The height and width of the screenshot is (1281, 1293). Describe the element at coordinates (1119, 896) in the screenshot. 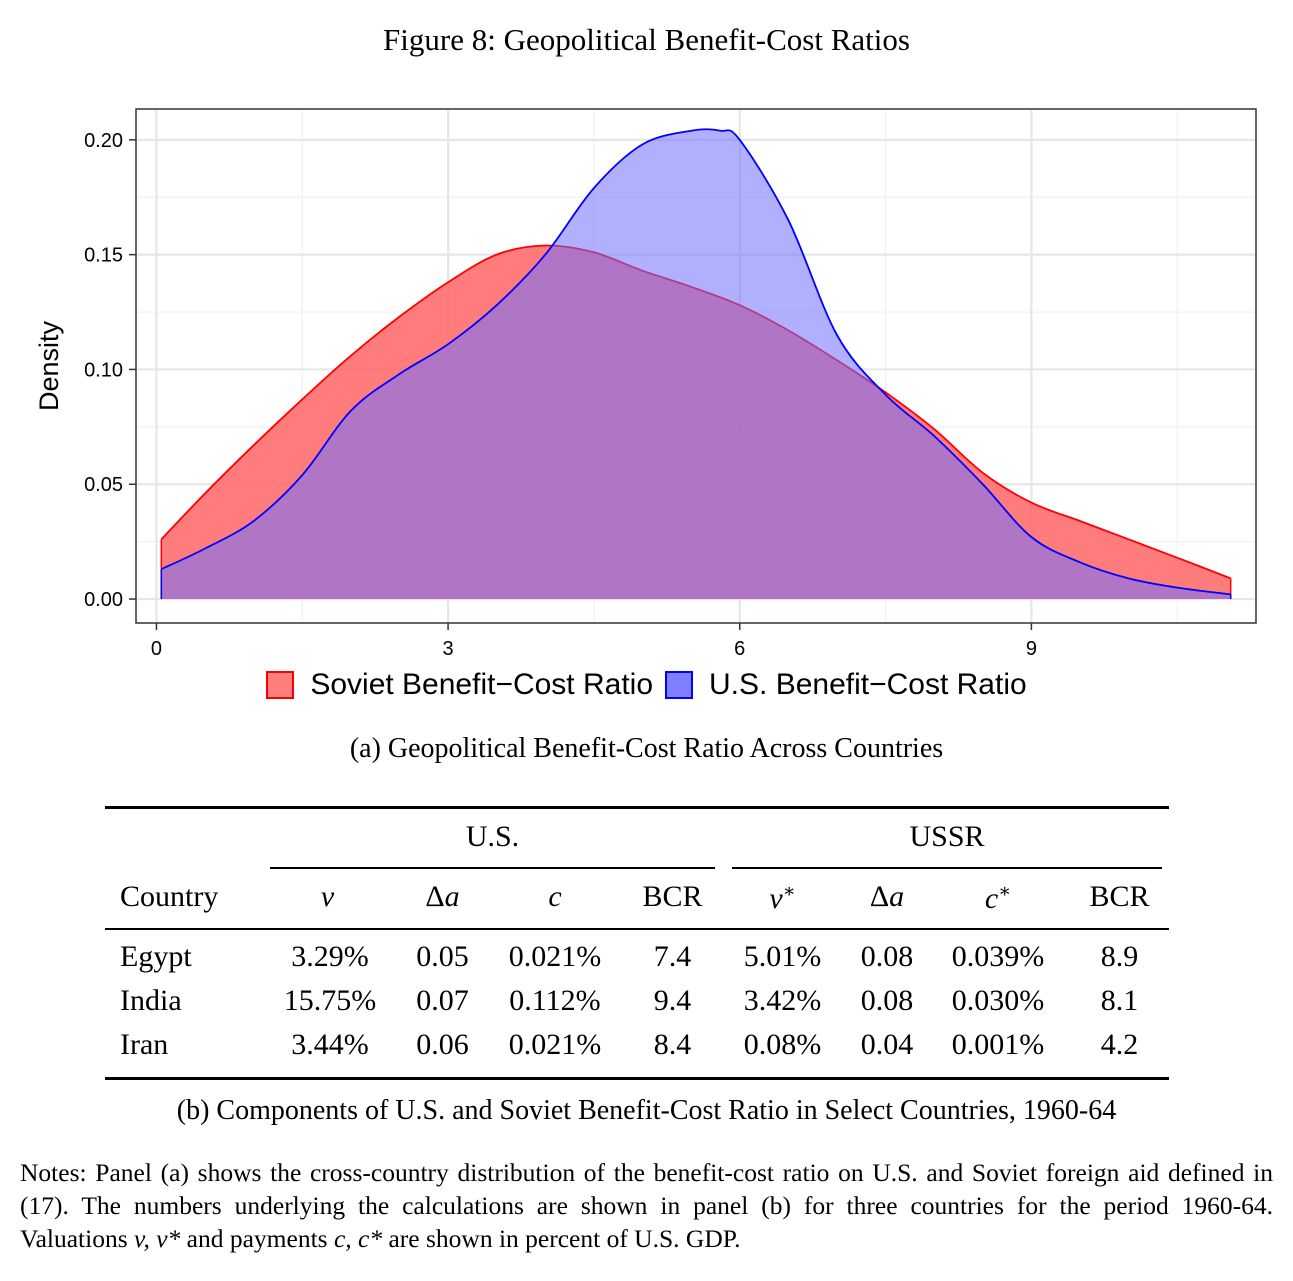

I see `col-header-bcr-ussr: BCR` at that location.